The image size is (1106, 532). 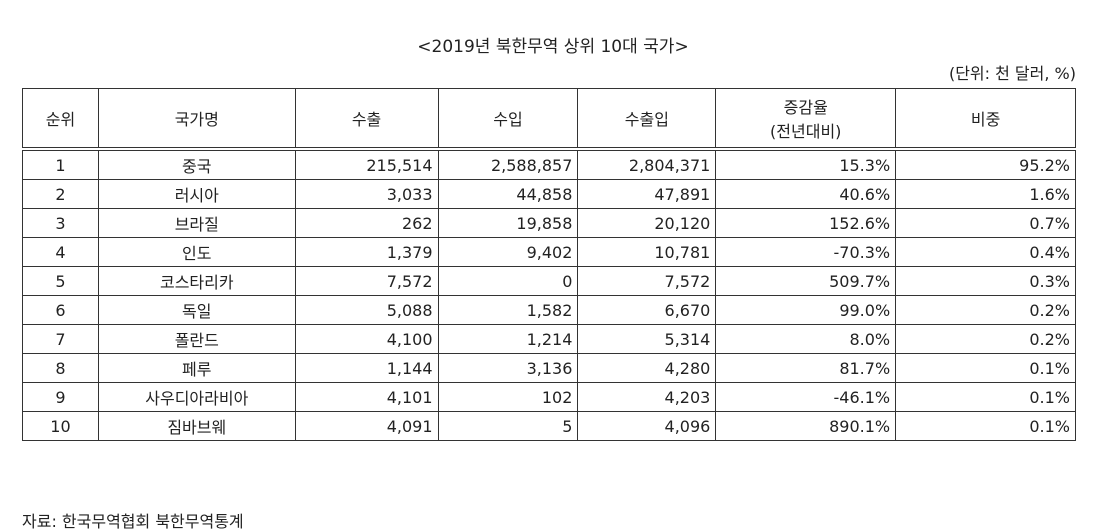 What do you see at coordinates (366, 119) in the screenshot?
I see `header-cell: 수출` at bounding box center [366, 119].